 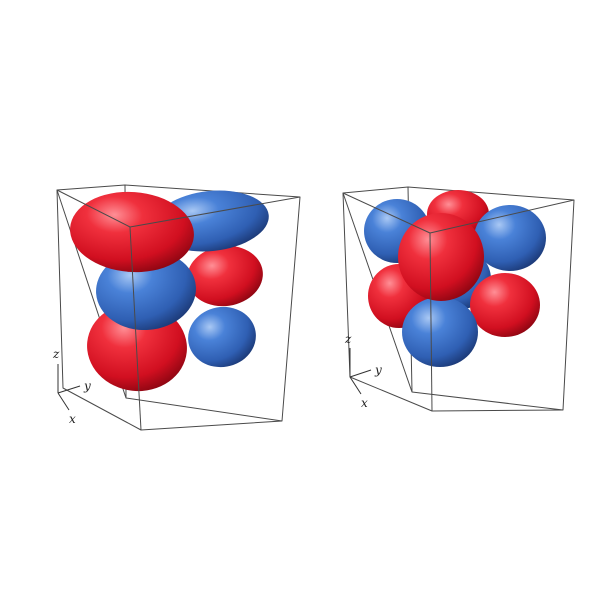 I want to click on axis-triad-right: z y x, so click(x=363, y=371).